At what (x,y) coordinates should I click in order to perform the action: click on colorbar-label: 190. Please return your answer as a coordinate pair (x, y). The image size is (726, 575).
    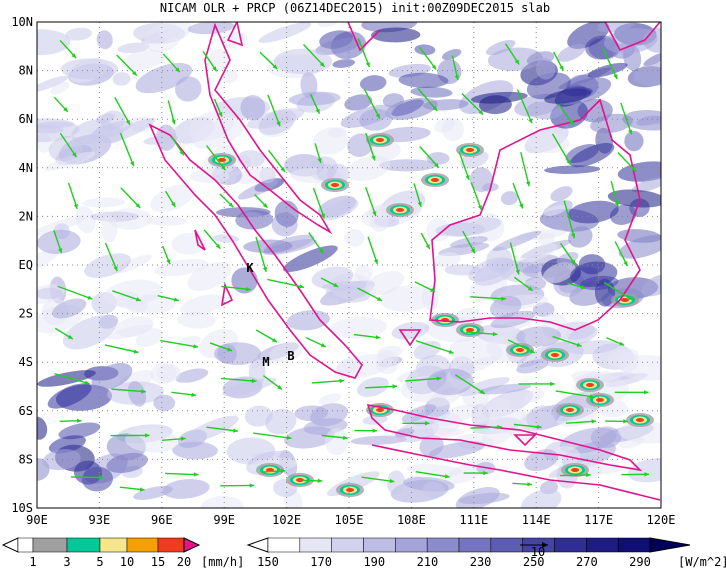
    Looking at the image, I should click on (374, 562).